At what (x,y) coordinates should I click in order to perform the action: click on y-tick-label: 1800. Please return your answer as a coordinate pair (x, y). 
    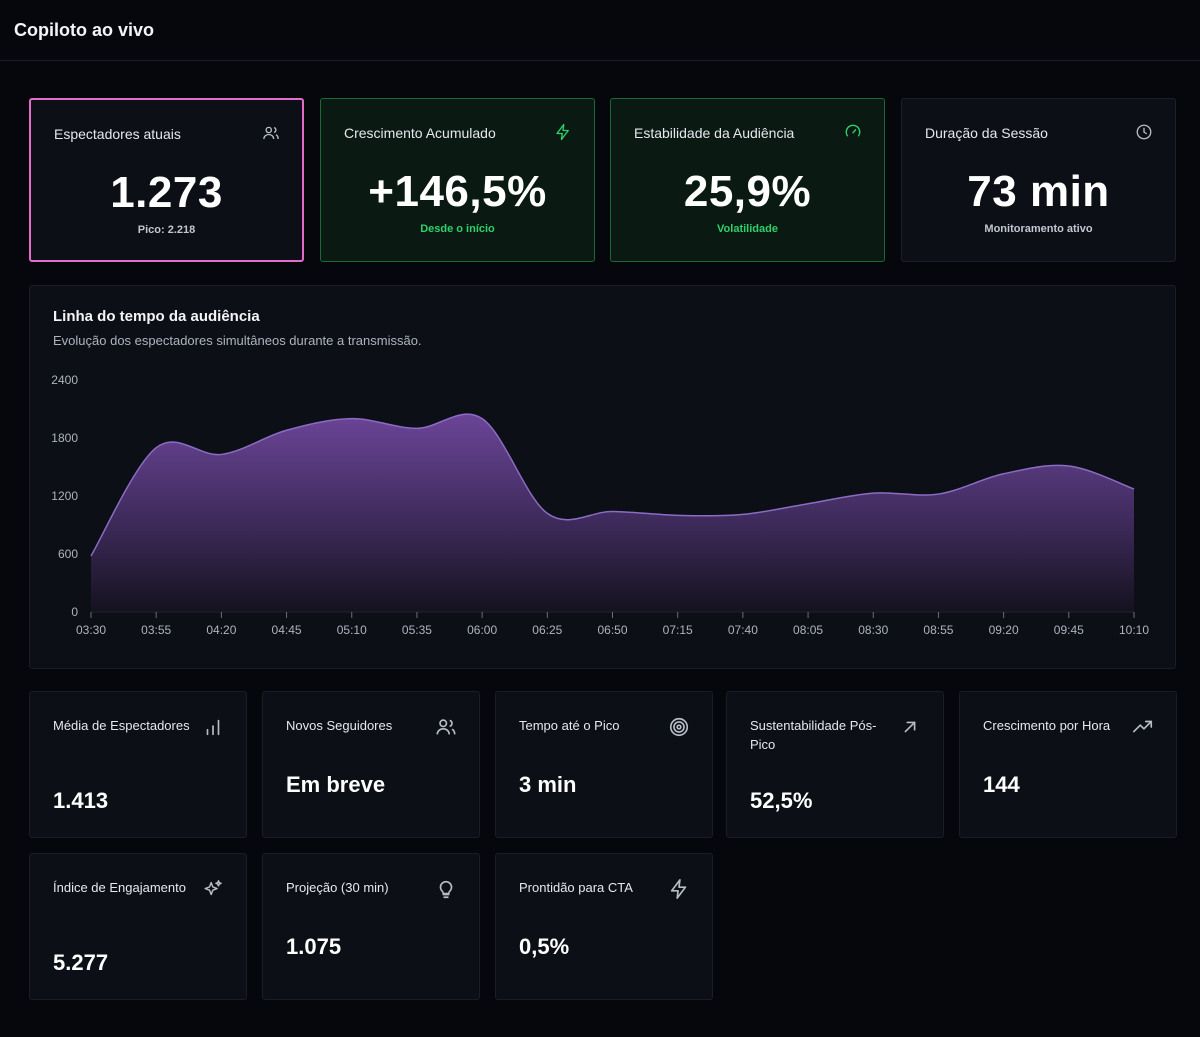
    Looking at the image, I should click on (64, 438).